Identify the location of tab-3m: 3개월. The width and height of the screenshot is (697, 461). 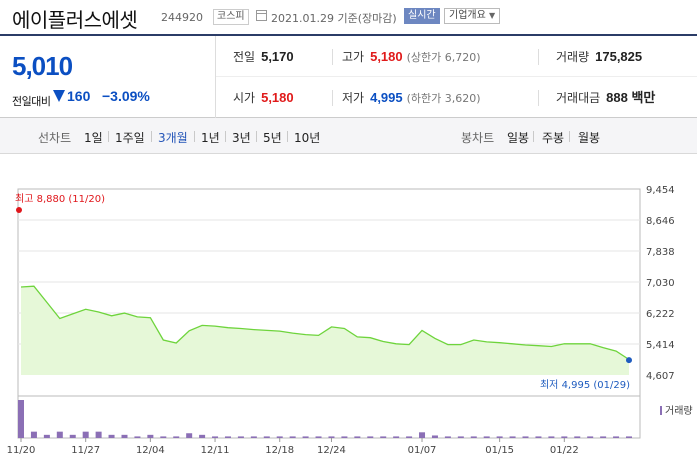
(173, 138).